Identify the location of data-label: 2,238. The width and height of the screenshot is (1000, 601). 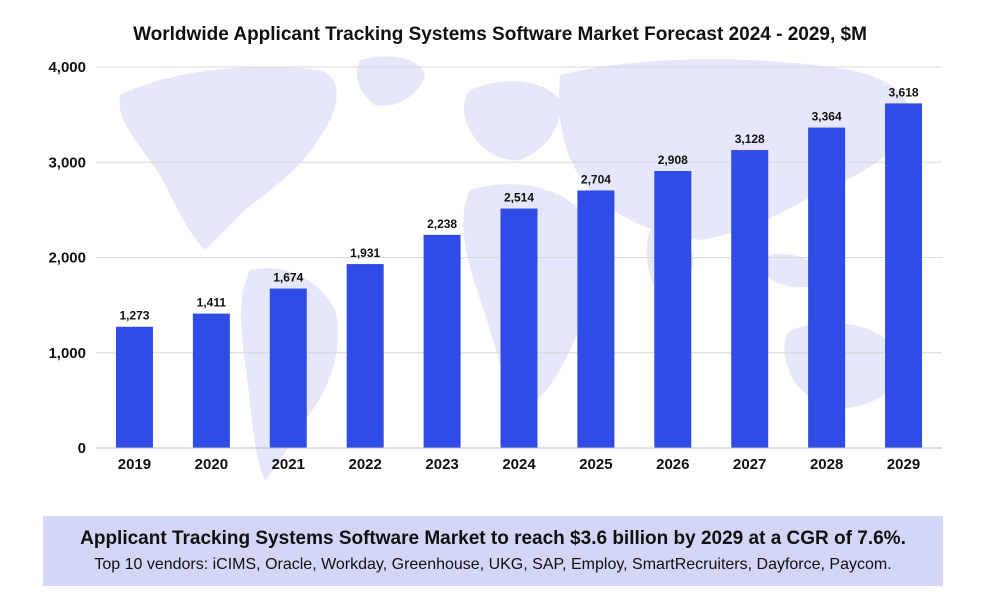
(442, 224).